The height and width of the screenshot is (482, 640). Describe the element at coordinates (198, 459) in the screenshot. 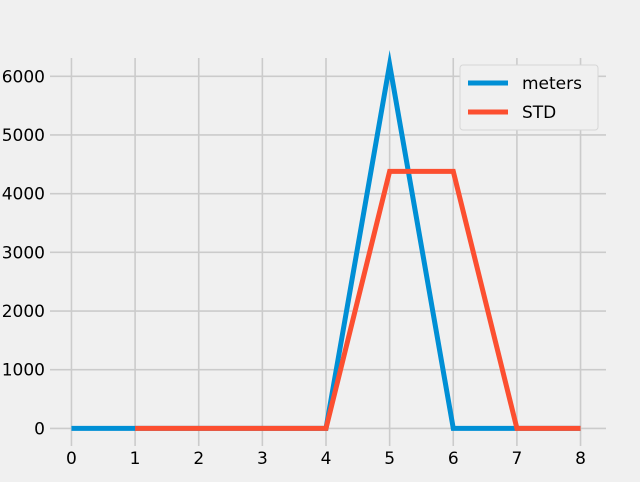

I see `x-tick-label: 2` at that location.